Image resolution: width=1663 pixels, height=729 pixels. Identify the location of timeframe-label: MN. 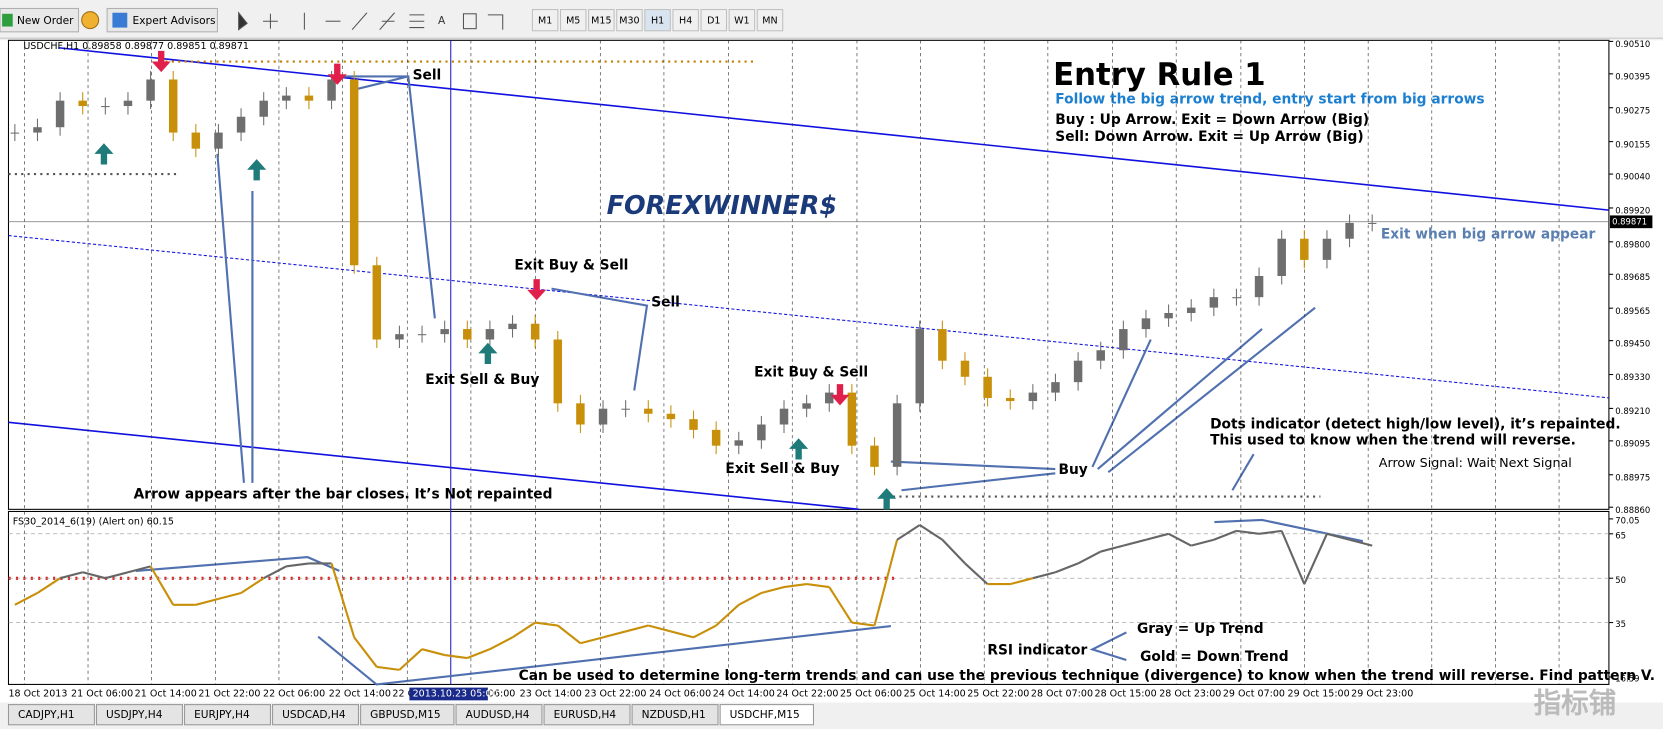
(769, 21).